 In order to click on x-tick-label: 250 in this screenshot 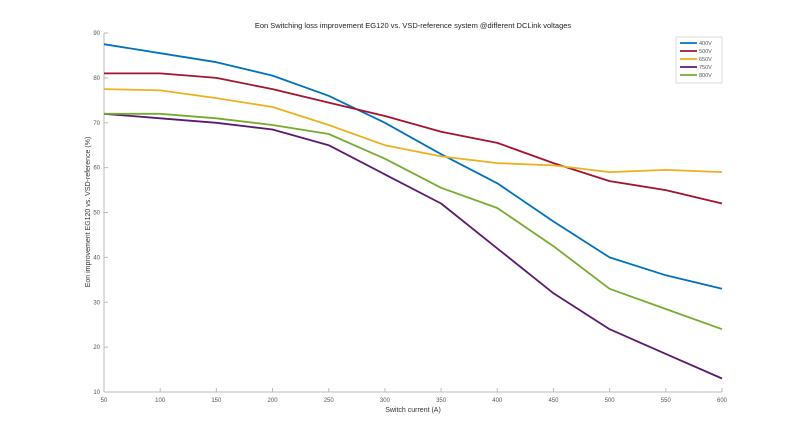, I will do `click(329, 401)`.